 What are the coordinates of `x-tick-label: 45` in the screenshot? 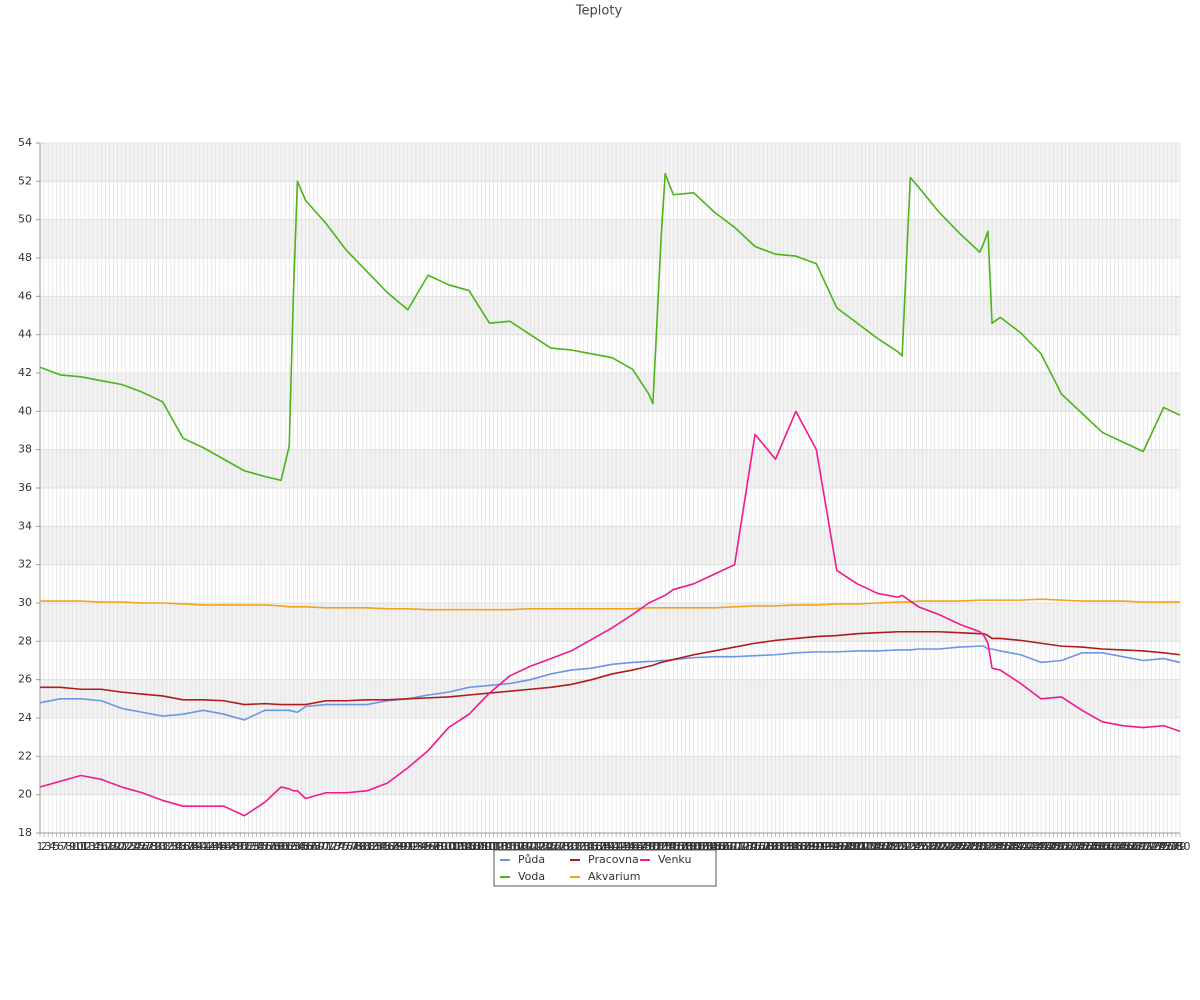 It's located at (220, 846).